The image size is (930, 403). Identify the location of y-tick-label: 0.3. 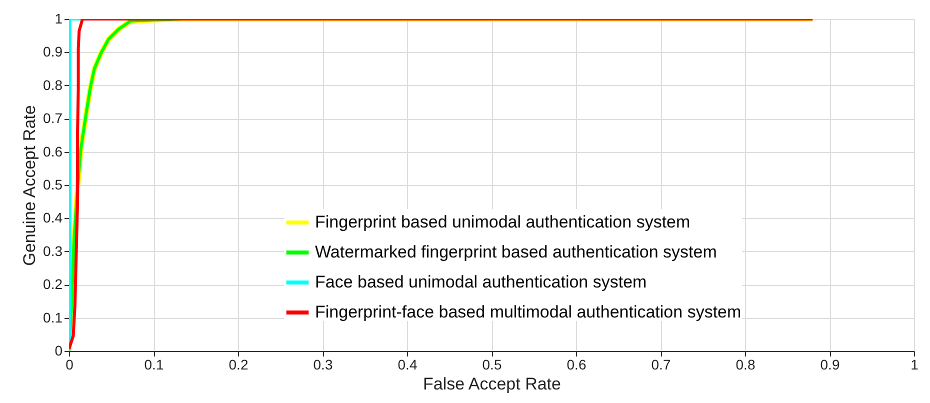
(53, 250).